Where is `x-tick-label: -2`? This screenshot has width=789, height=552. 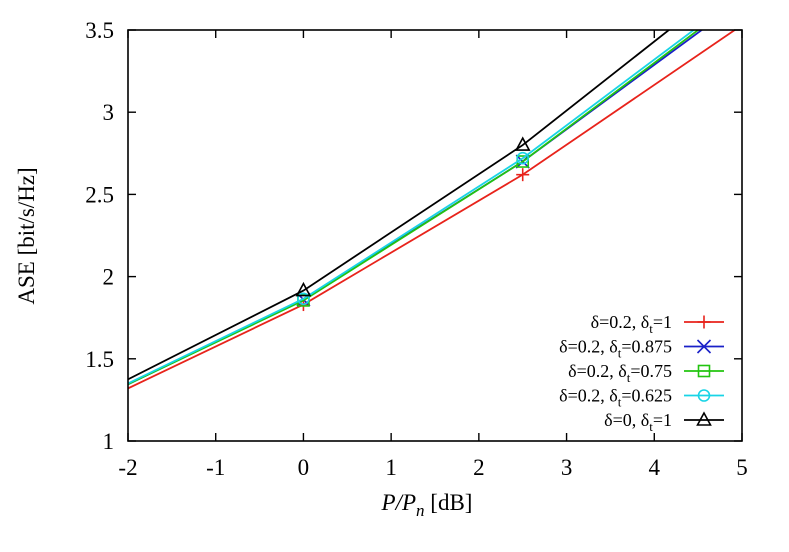 x-tick-label: -2 is located at coordinates (127, 467).